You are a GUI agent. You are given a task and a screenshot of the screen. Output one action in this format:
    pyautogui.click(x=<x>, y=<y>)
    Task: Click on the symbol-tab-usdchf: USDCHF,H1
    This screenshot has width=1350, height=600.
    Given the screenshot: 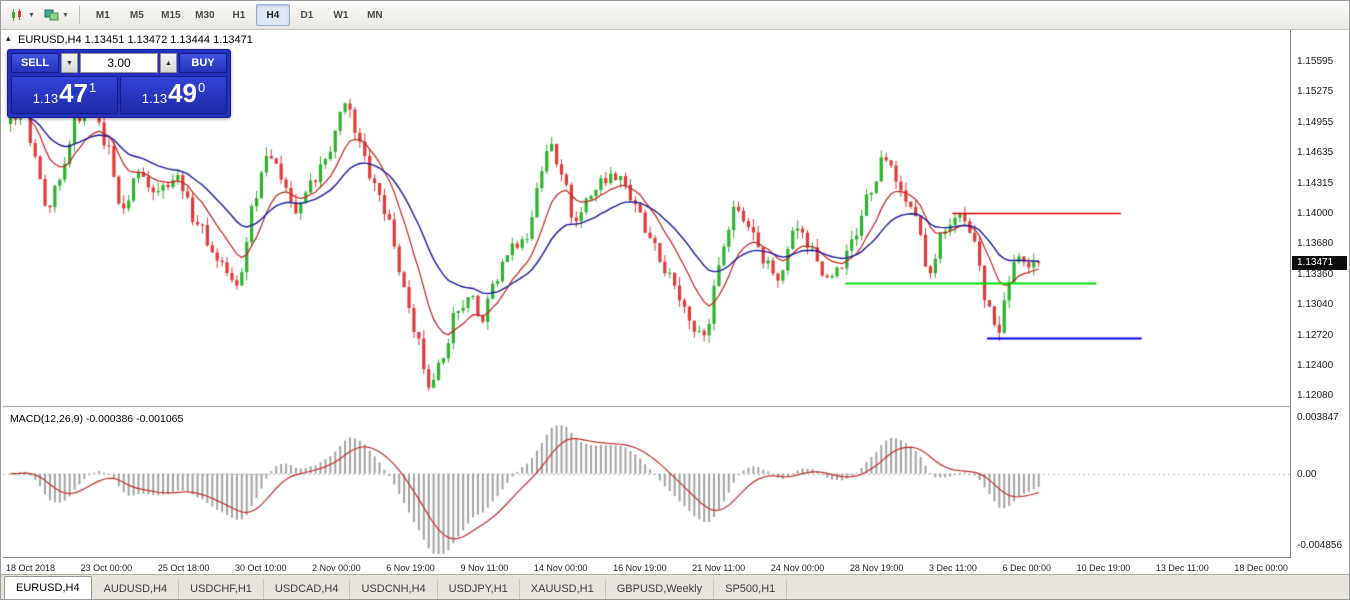 What is the action you would take?
    pyautogui.click(x=221, y=589)
    